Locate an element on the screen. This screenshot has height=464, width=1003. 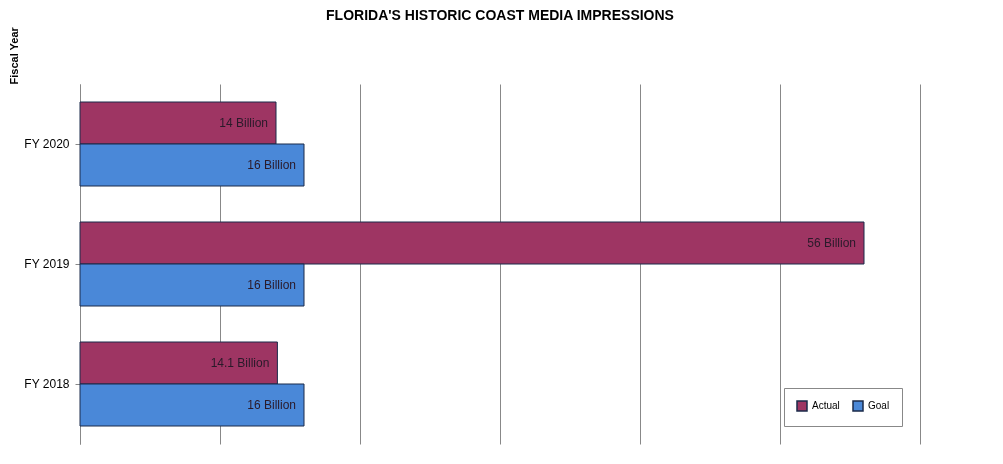
chart-title: FLORIDA'S HISTORIC COAST MEDIA IMPRESSIONS is located at coordinates (500, 14).